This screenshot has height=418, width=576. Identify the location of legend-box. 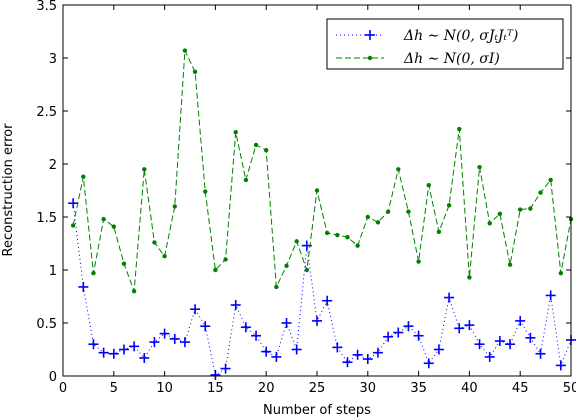
(445, 44).